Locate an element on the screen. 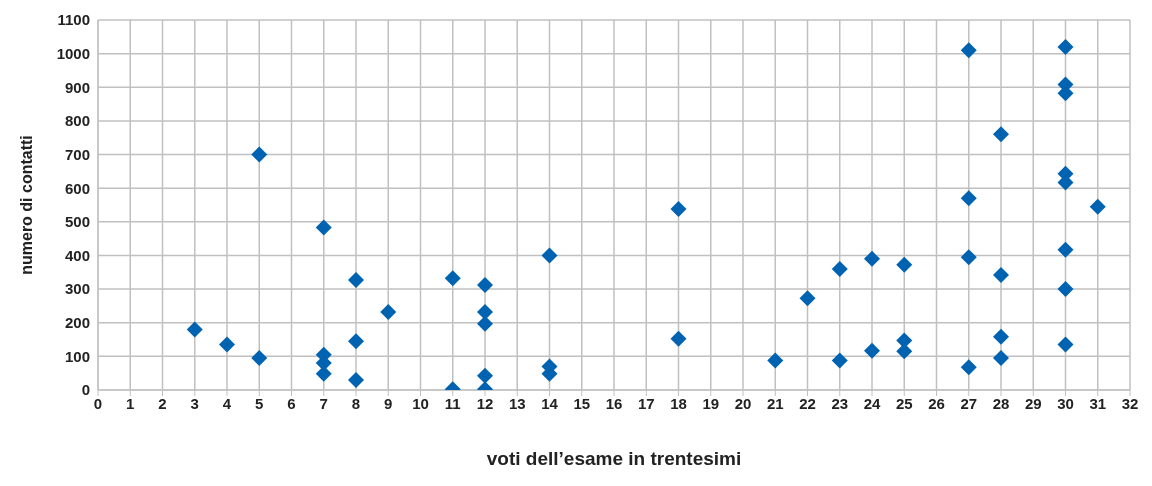 The width and height of the screenshot is (1152, 486). x-tick-label: 28 is located at coordinates (1001, 403).